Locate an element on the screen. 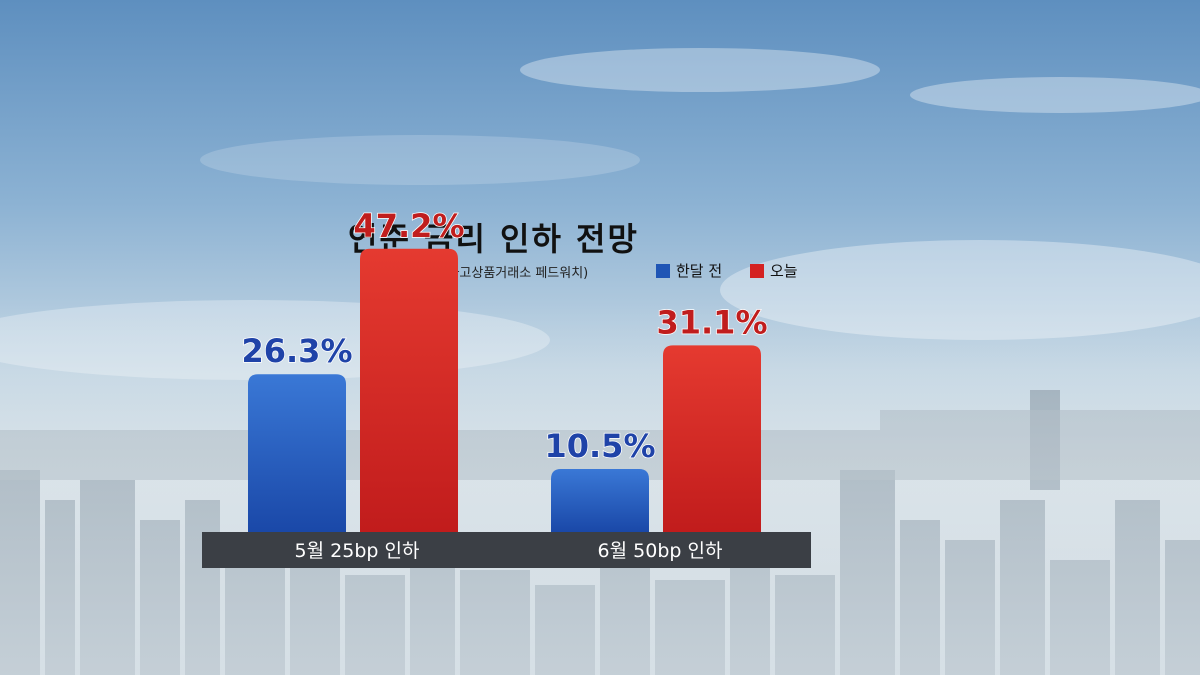 The width and height of the screenshot is (1200, 675). legend-swatch-today is located at coordinates (757, 270).